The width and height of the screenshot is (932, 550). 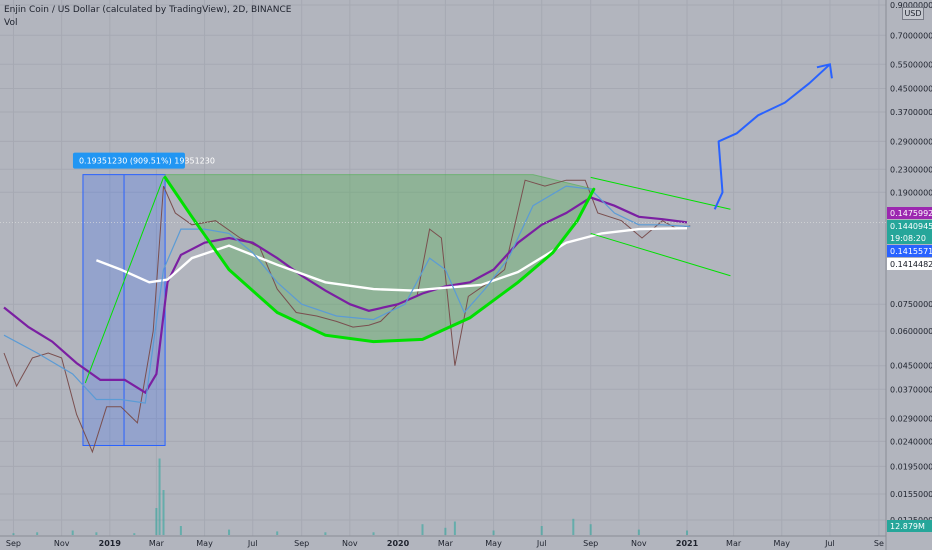 I want to click on white-ma-tag-background, so click(x=909, y=264).